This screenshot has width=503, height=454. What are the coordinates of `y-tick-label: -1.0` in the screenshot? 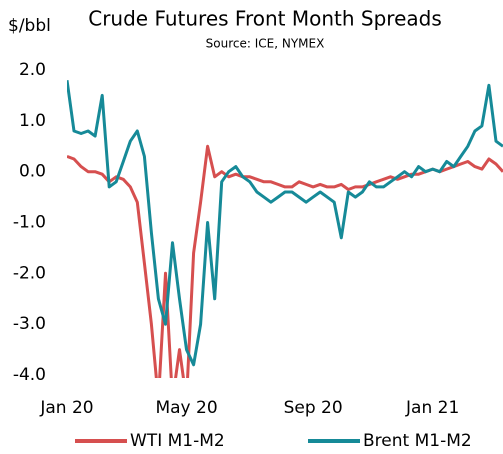 It's located at (29, 223).